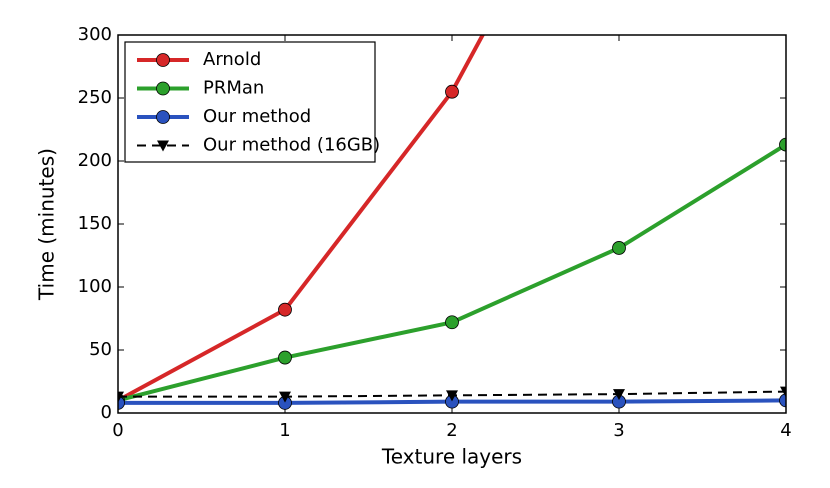 The image size is (830, 488). I want to click on y-tick-label: 100, so click(95, 286).